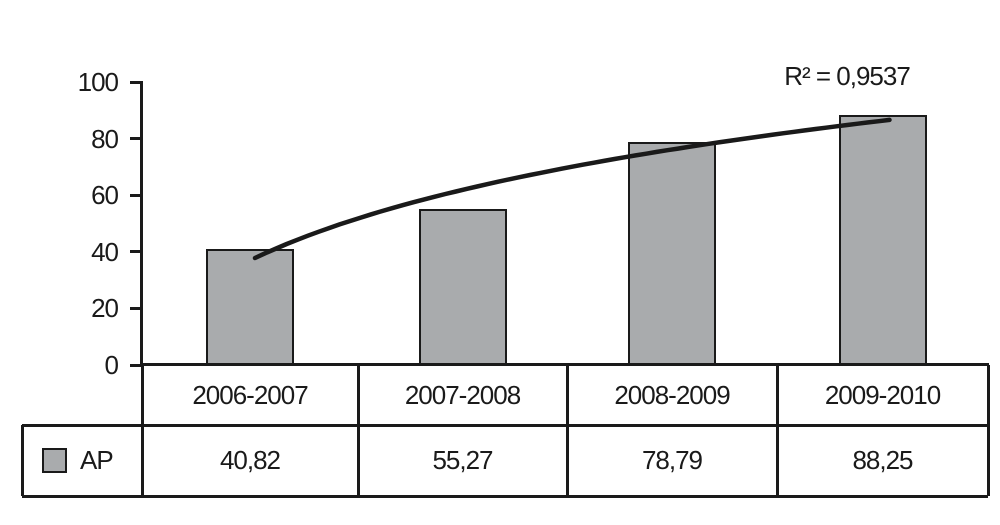 The width and height of the screenshot is (1000, 525). What do you see at coordinates (250, 460) in the screenshot?
I see `value-cell-2006-2007: 40,82` at bounding box center [250, 460].